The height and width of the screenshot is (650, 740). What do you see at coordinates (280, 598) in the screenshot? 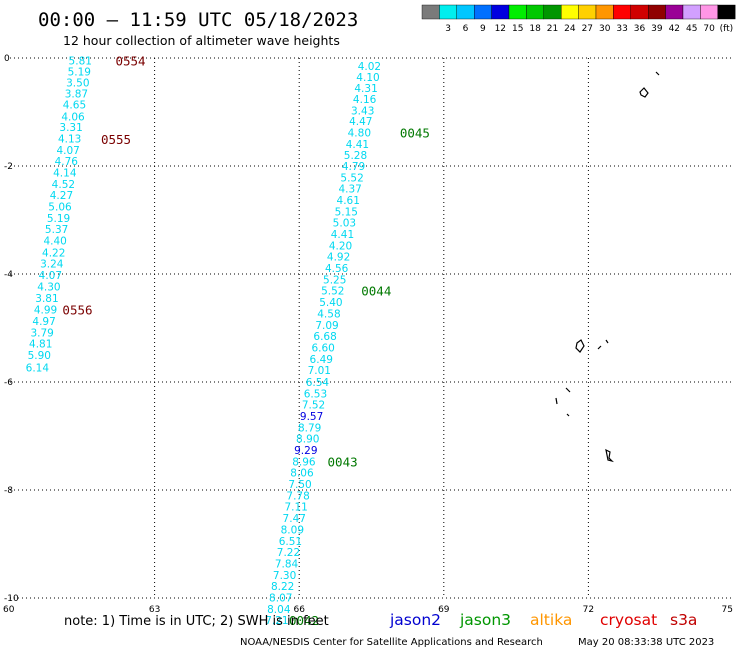
I see `wave-height-label: 8.07` at bounding box center [280, 598].